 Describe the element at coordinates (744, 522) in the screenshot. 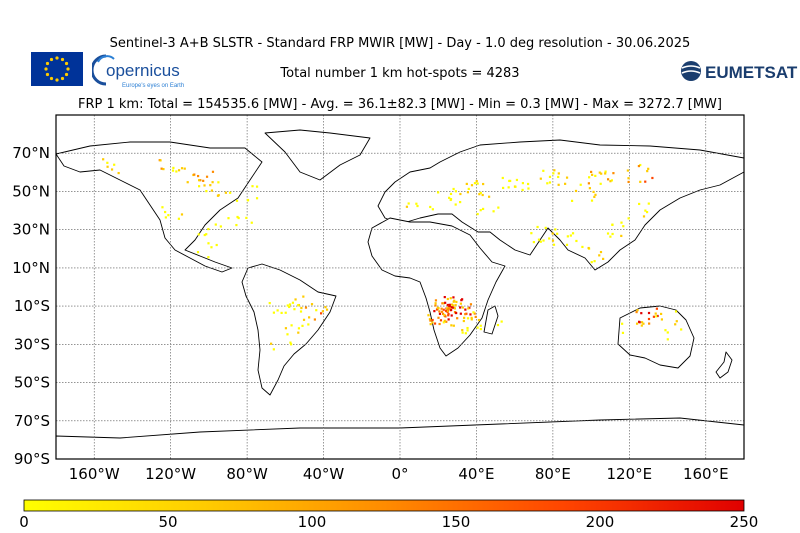

I see `colorbar-tick-label: 250` at that location.